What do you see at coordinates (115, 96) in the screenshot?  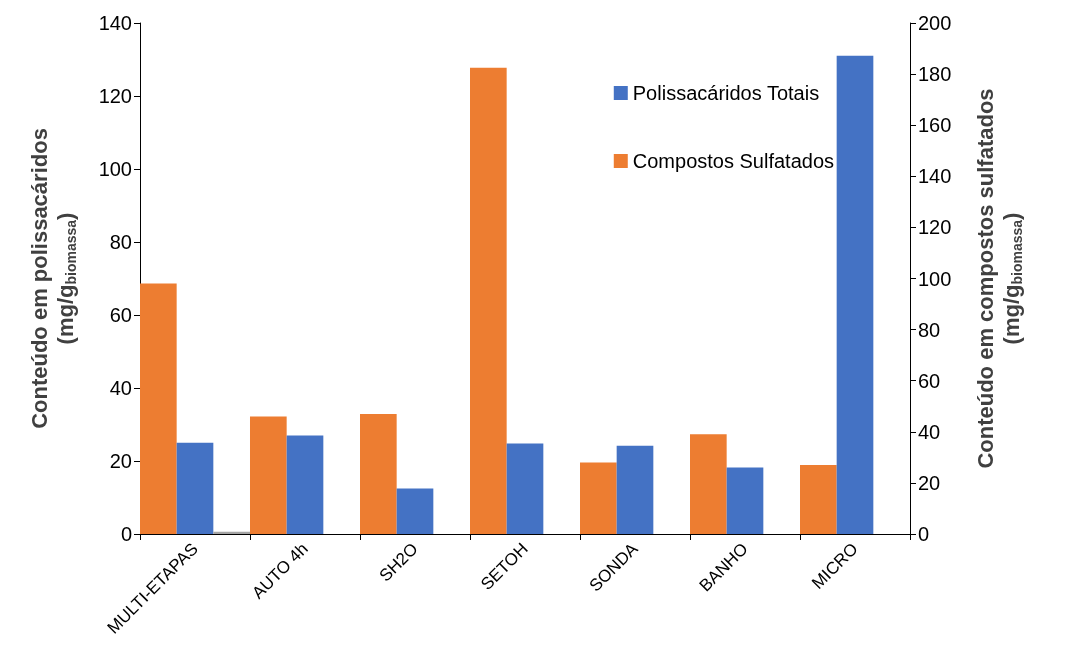 I see `y-tick-label: 120` at bounding box center [115, 96].